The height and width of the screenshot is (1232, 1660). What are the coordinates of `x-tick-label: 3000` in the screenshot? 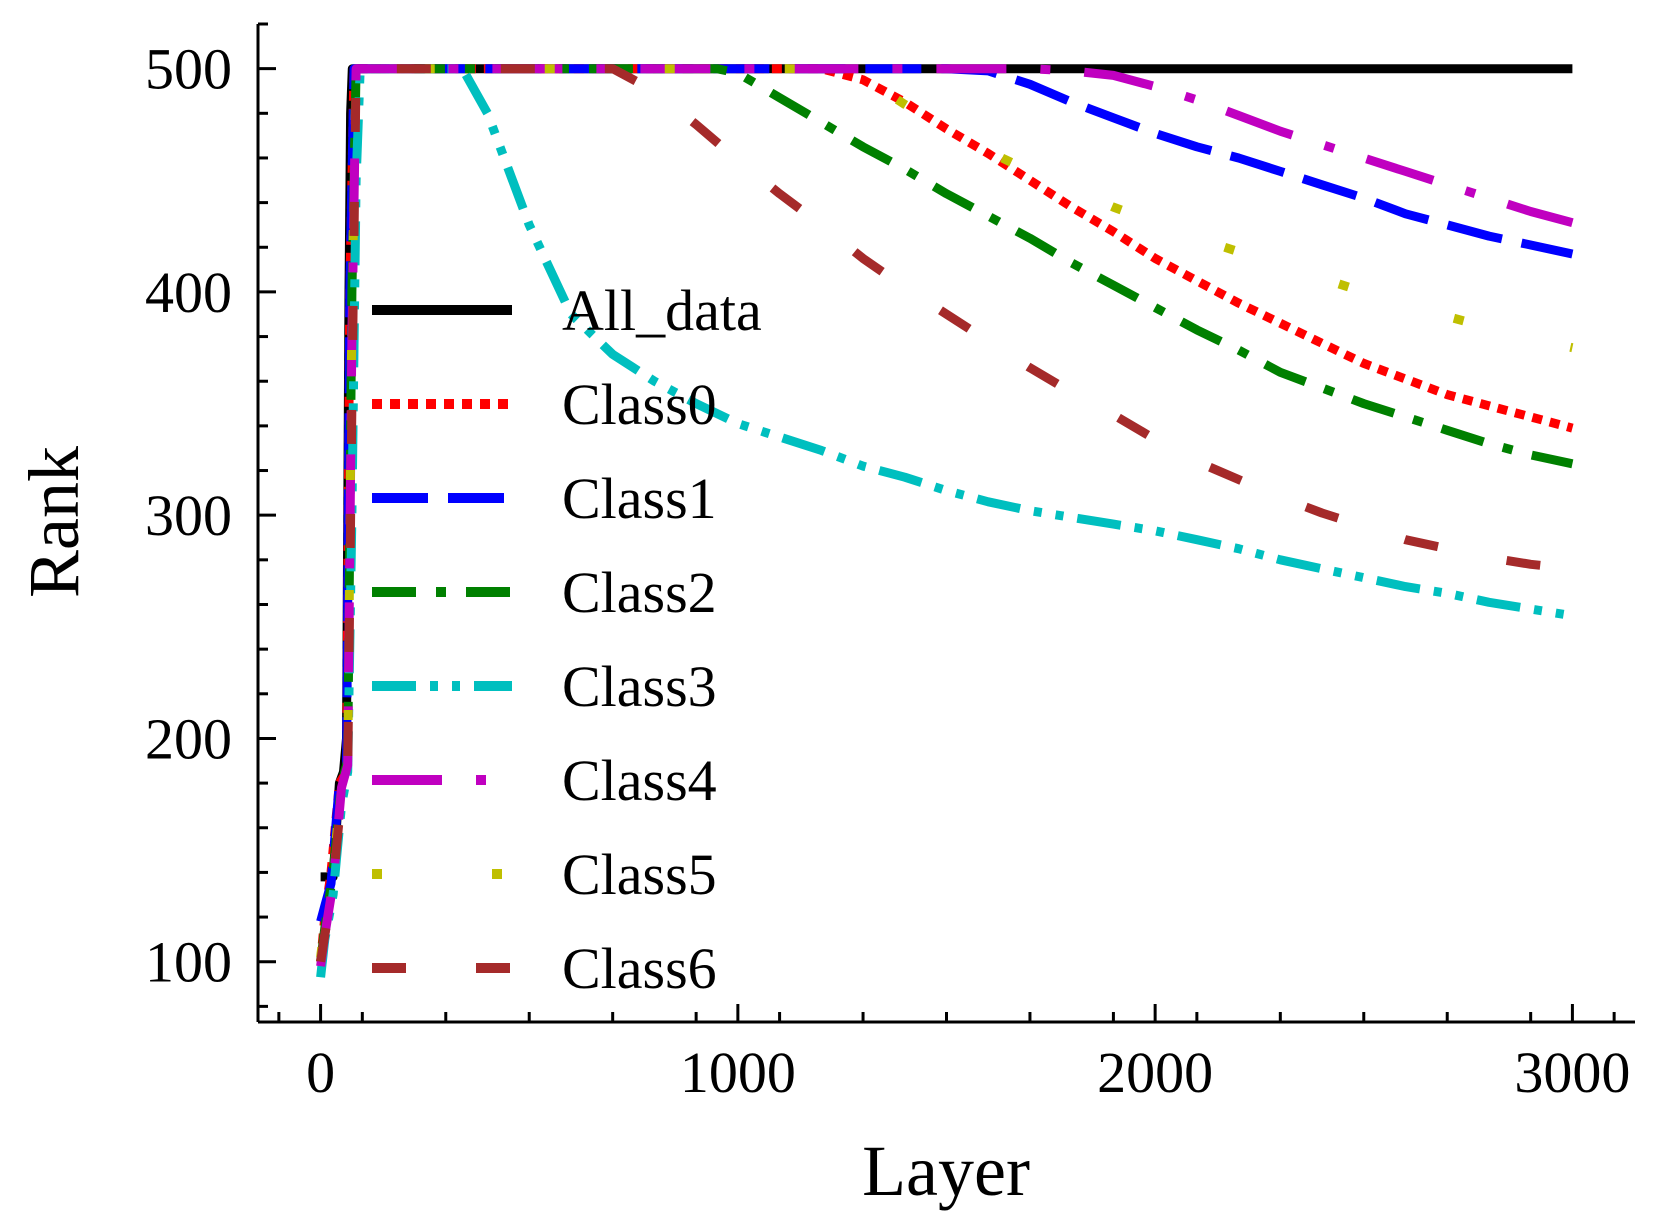 It's located at (1572, 1072).